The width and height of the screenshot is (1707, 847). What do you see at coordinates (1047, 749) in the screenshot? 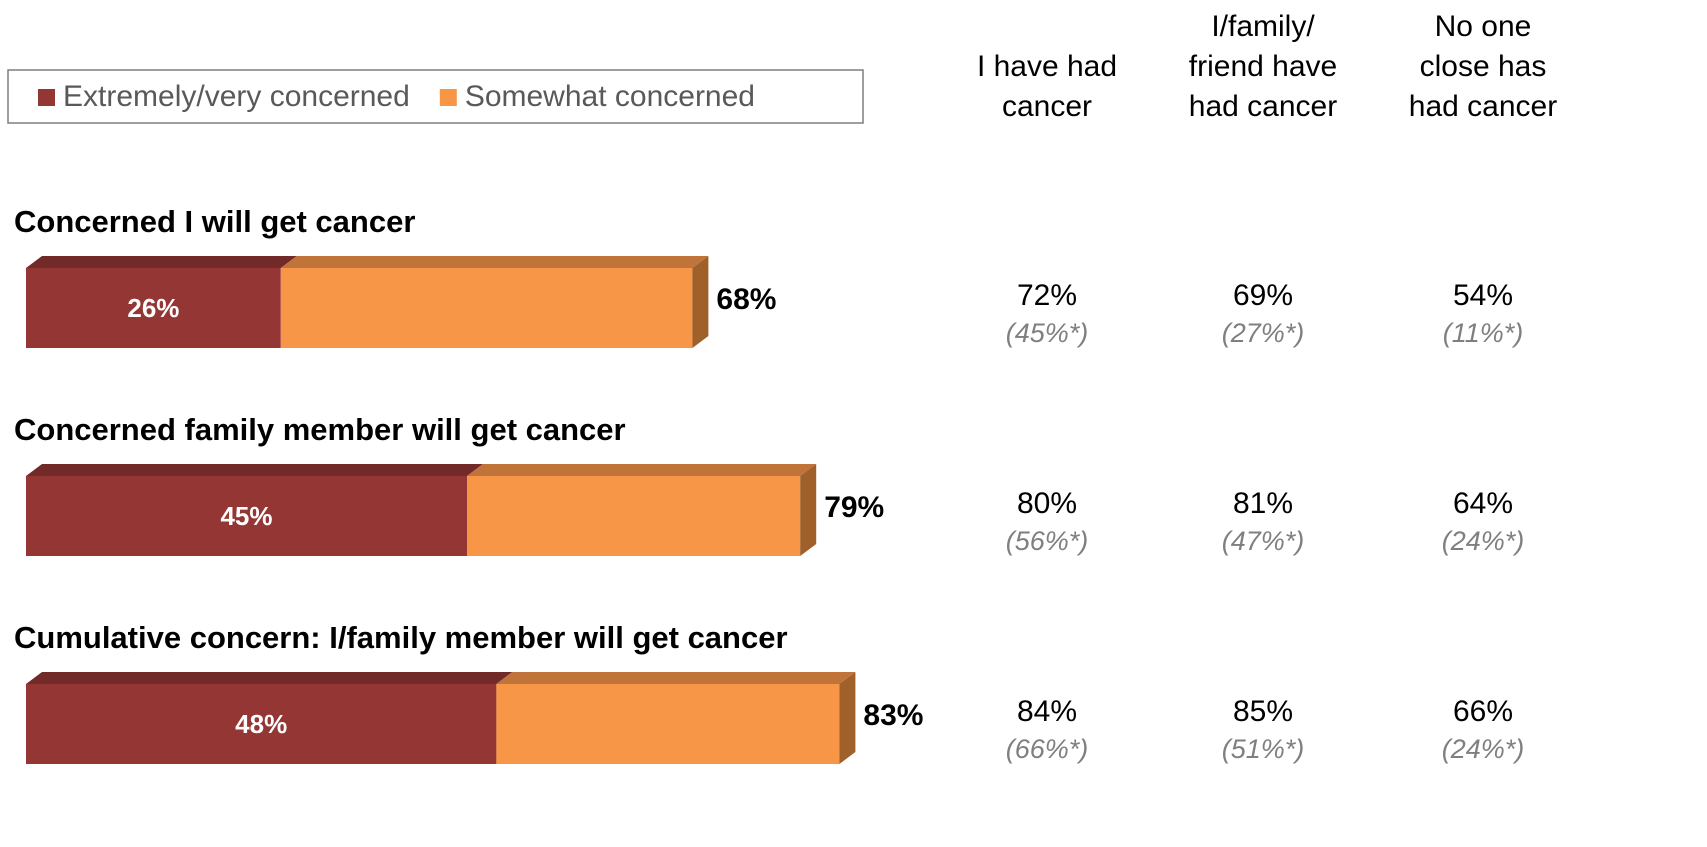
I see `table-subvalue: (66%*)` at bounding box center [1047, 749].